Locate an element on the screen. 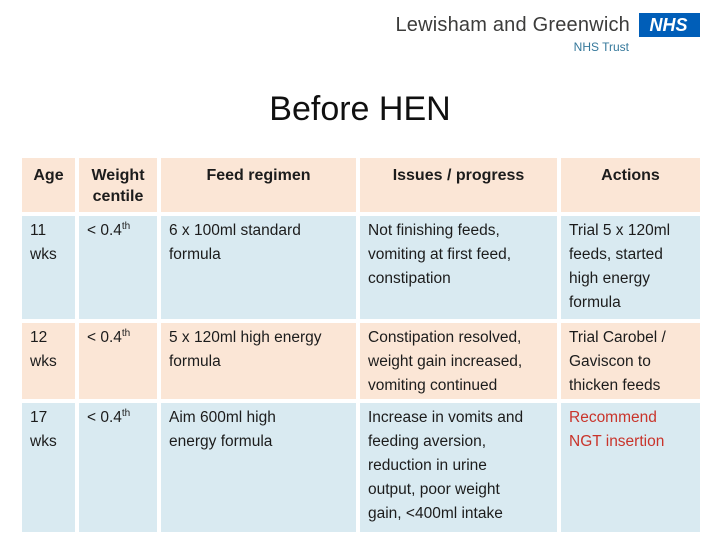 The image size is (720, 540). nhs-trust-sublabel: NHS Trust is located at coordinates (601, 47).